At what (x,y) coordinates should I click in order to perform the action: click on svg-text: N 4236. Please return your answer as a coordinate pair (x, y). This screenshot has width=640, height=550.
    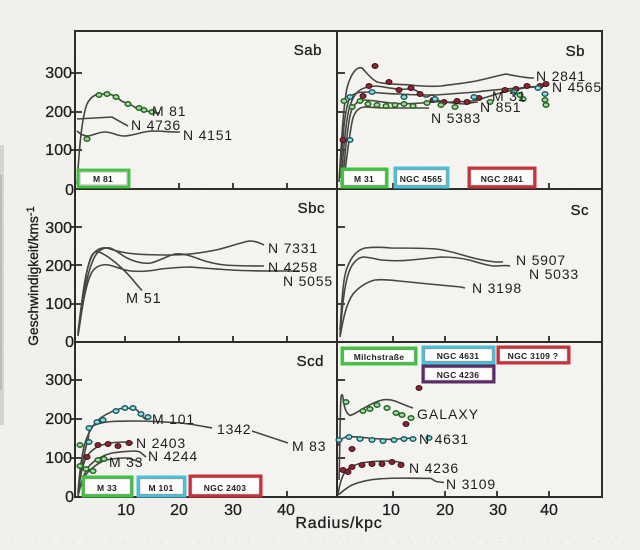
    Looking at the image, I should click on (434, 468).